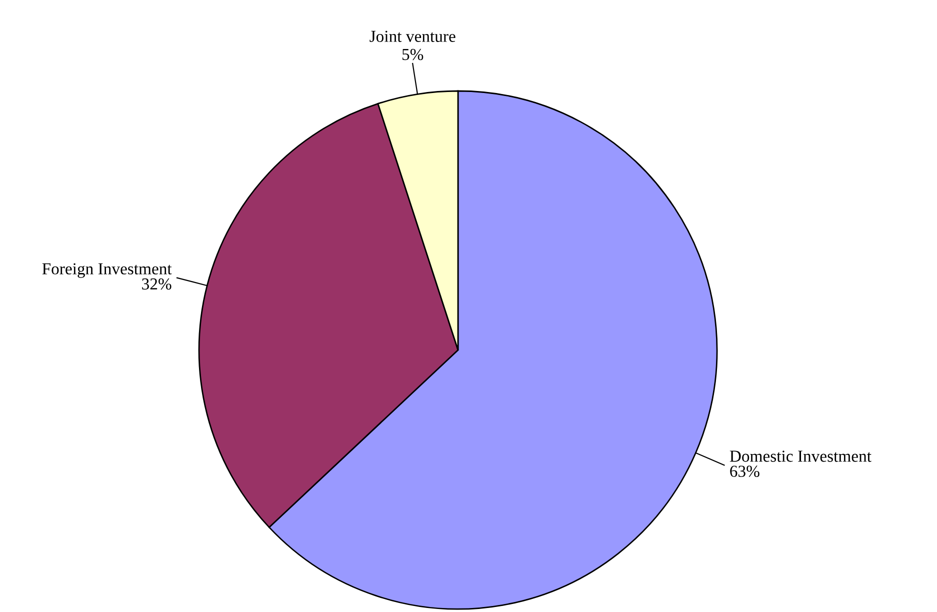 The height and width of the screenshot is (612, 937). Describe the element at coordinates (745, 471) in the screenshot. I see `data-label: 63%` at that location.